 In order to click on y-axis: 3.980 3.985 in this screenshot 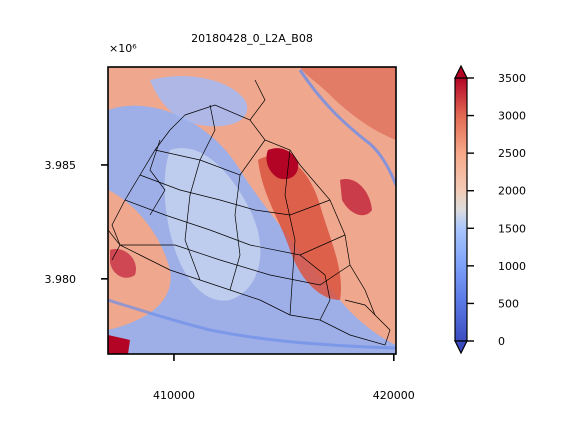, I will do `click(76, 222)`.